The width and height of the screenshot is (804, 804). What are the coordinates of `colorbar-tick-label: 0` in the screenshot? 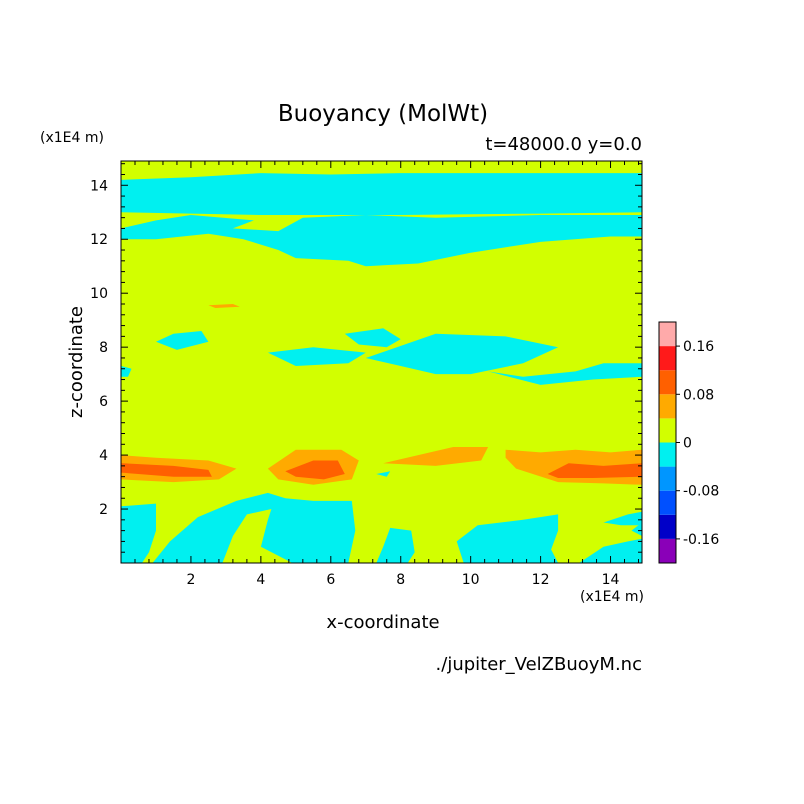 It's located at (687, 444).